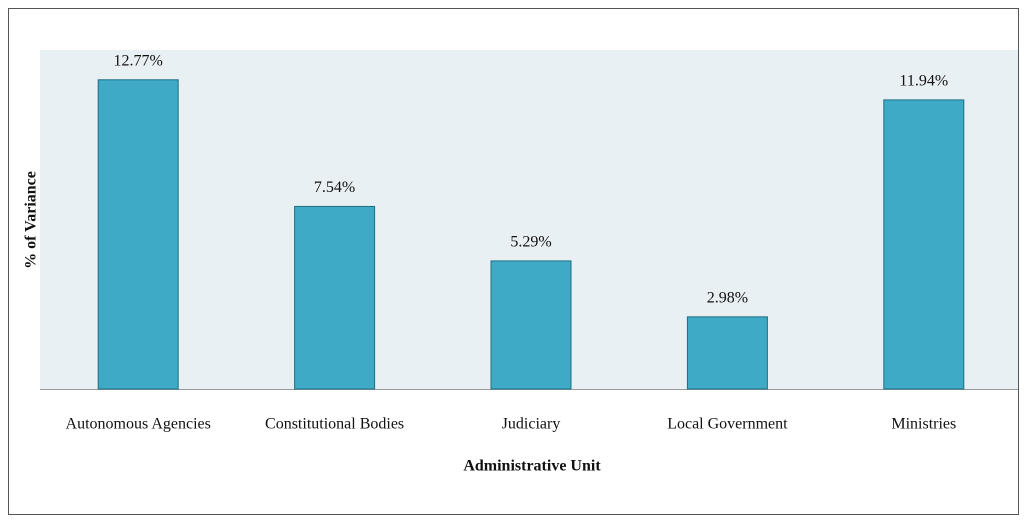 The image size is (1026, 522). What do you see at coordinates (138, 424) in the screenshot?
I see `x-tick-label: Autonomous Agencies` at bounding box center [138, 424].